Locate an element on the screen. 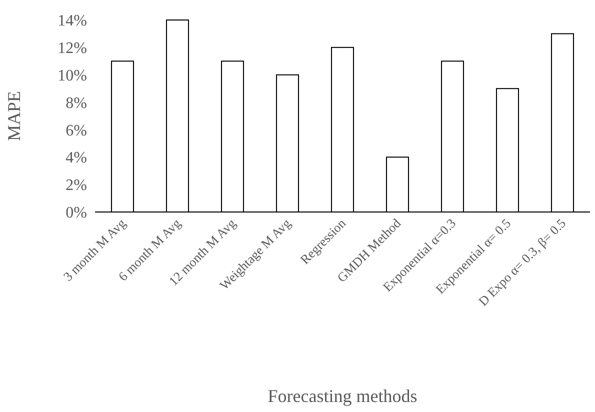 Image resolution: width=595 pixels, height=412 pixels. y-tick-label: 4% is located at coordinates (76, 158).